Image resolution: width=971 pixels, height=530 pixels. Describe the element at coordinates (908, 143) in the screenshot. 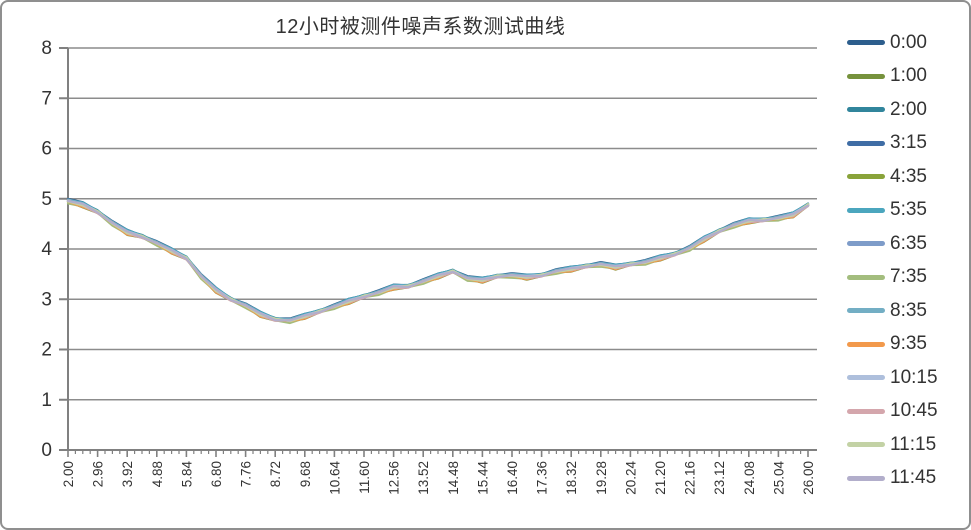

I see `legend-label: 3:15` at that location.